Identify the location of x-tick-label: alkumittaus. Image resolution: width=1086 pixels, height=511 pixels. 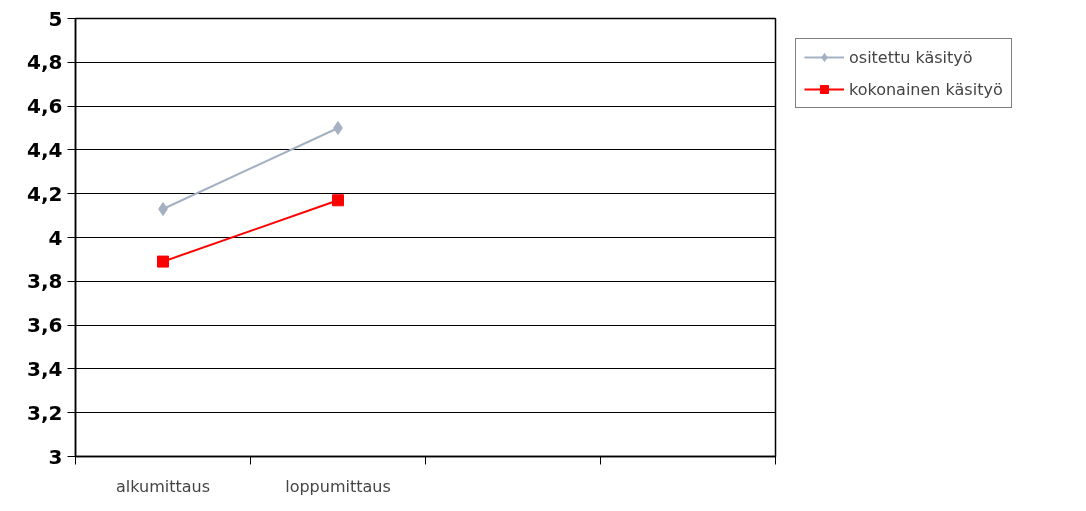
(163, 486).